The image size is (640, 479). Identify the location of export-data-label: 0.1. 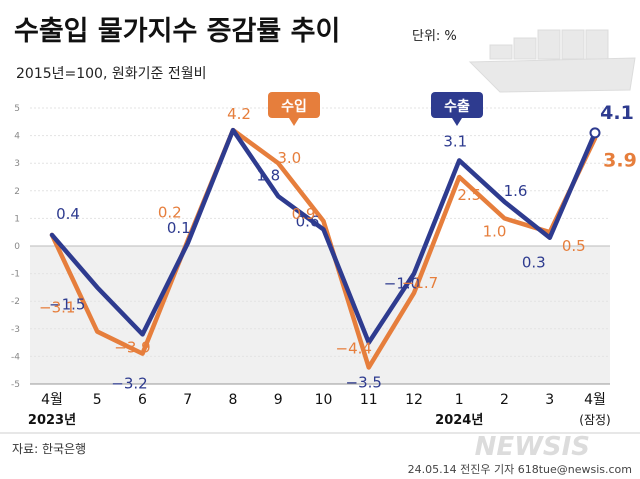
(179, 228).